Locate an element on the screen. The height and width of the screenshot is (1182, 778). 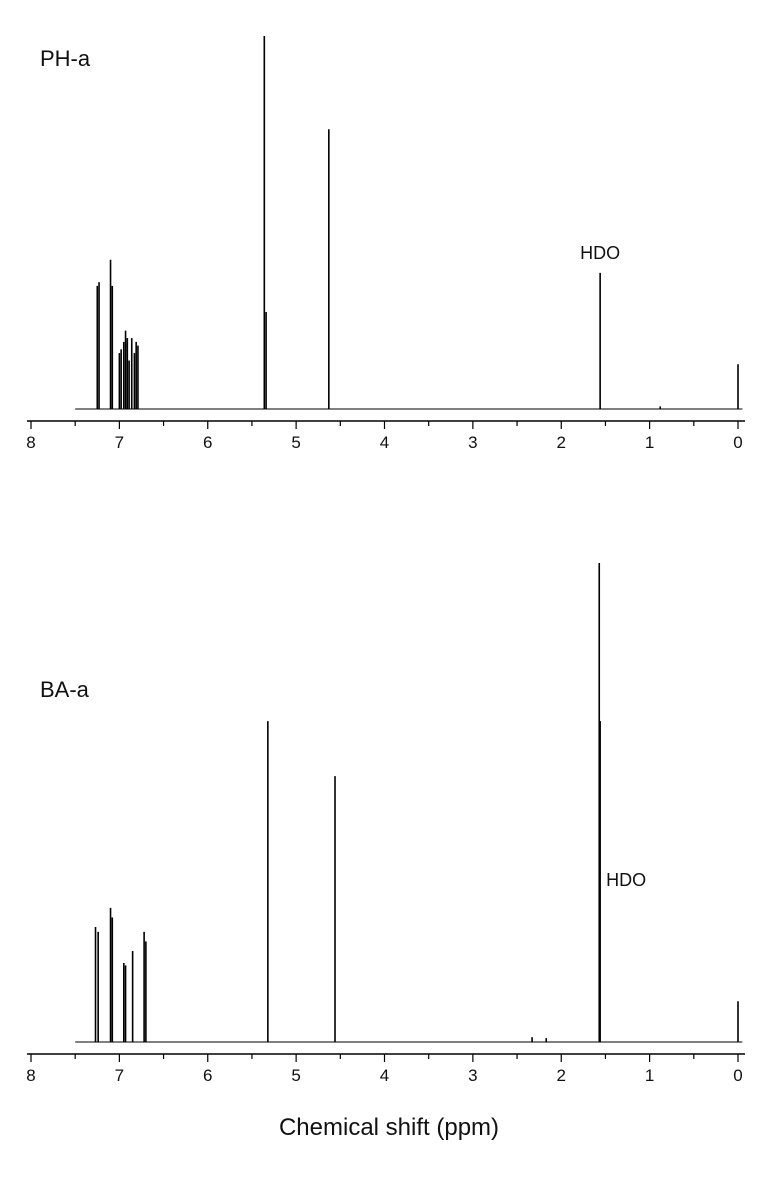
x-axis-label: Chemical shift (ppm) is located at coordinates (389, 1127).